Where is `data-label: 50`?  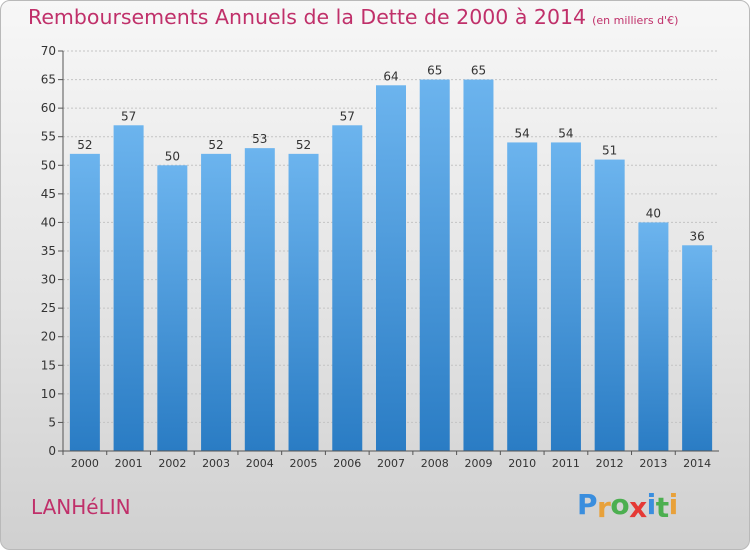 data-label: 50 is located at coordinates (172, 156).